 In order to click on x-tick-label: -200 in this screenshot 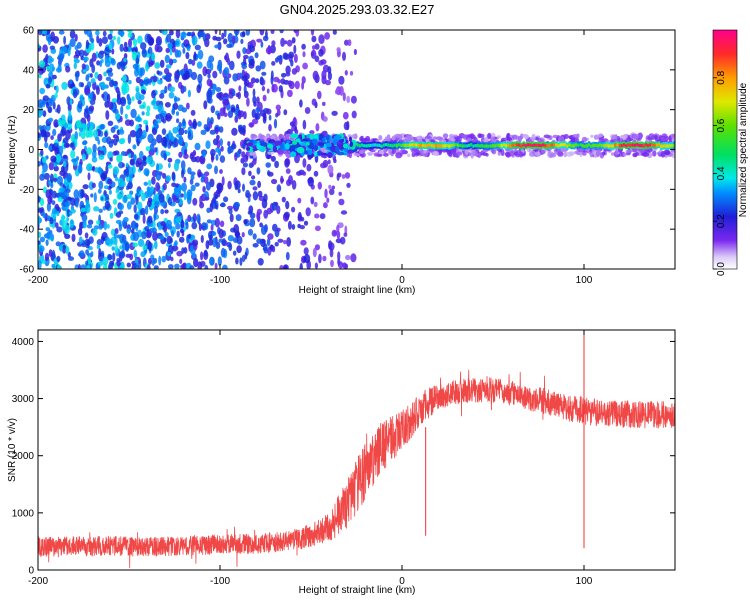, I will do `click(38, 280)`.